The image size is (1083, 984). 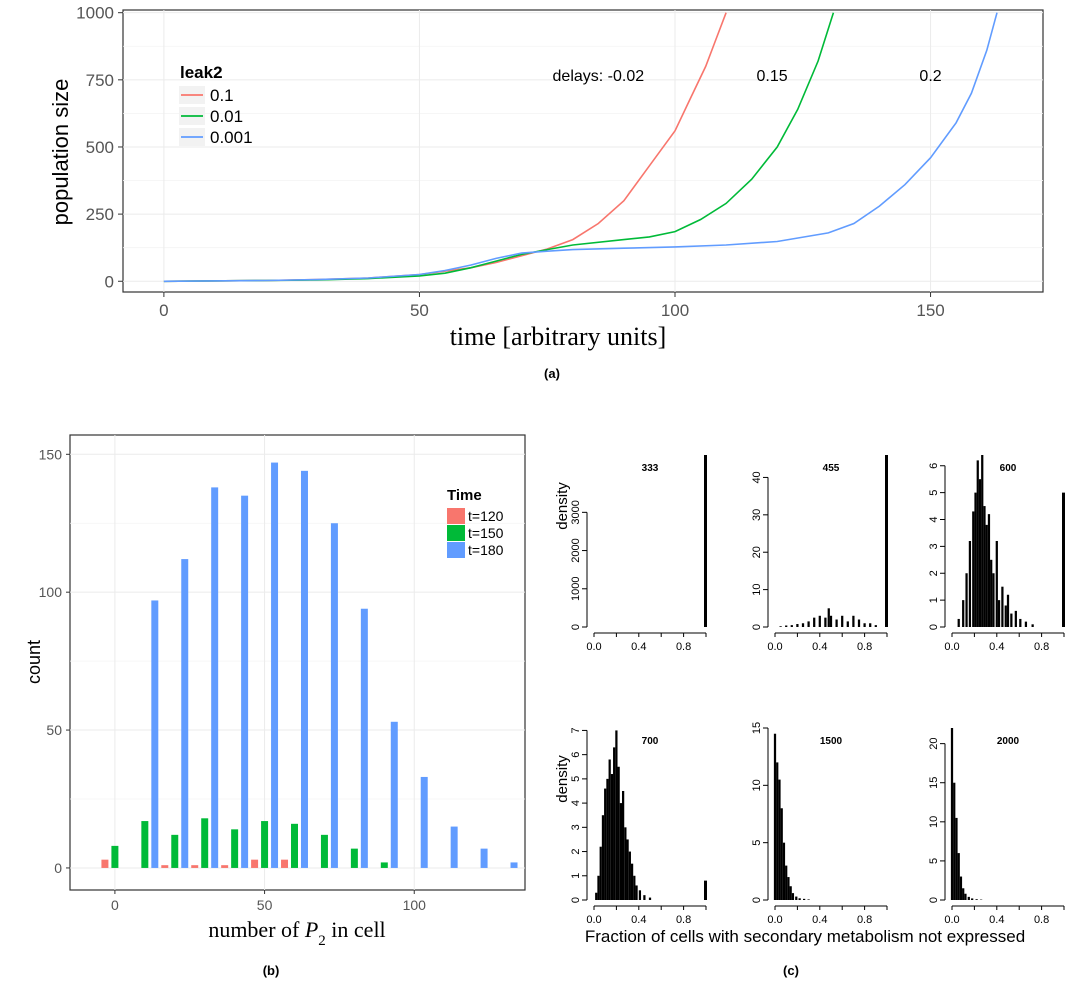 I want to click on panel-b-legend-label: t=150, so click(x=486, y=533).